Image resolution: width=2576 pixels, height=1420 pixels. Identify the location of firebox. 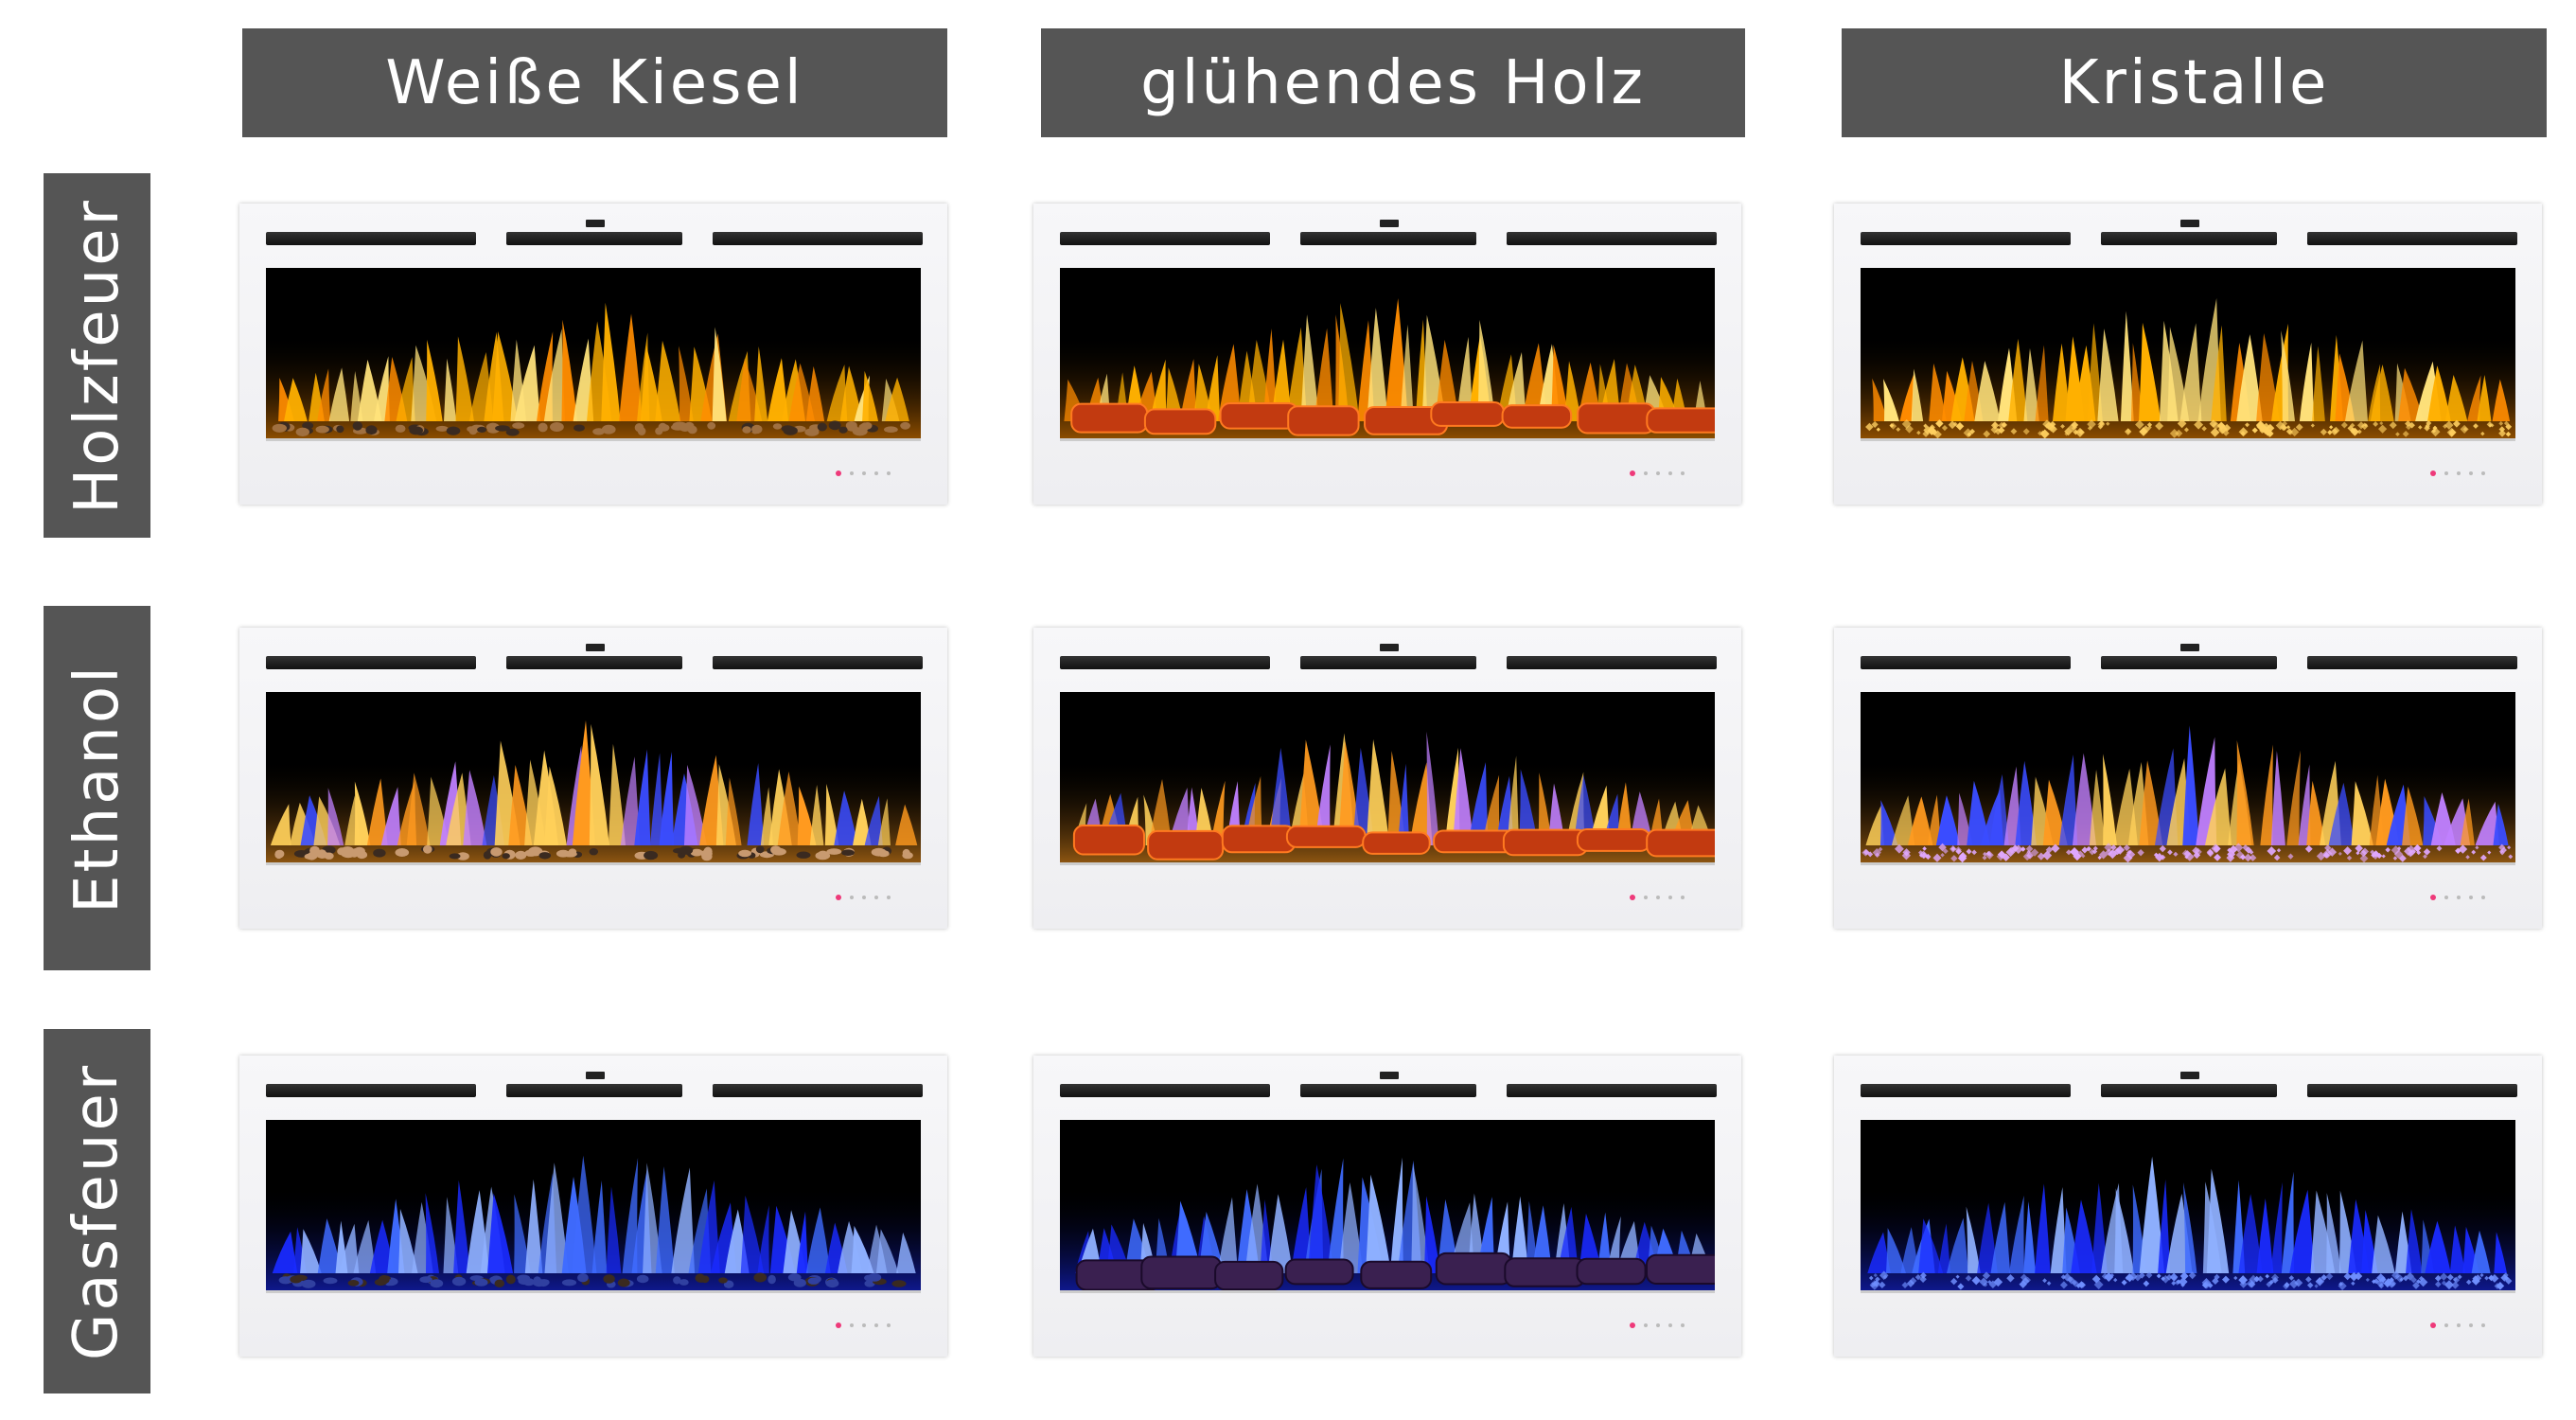
(1387, 354).